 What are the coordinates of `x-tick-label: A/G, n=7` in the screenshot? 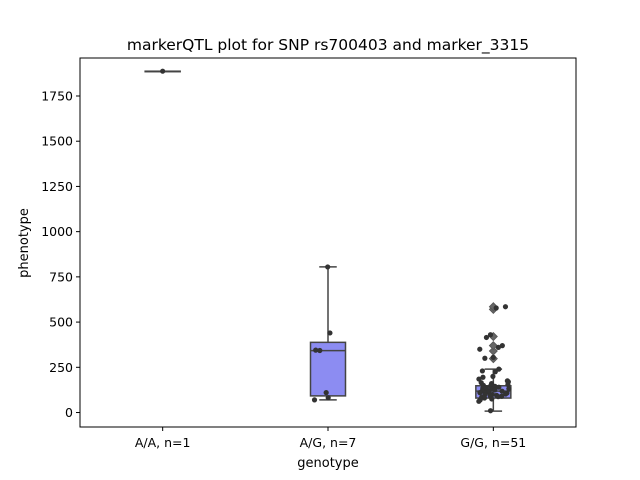 It's located at (328, 442).